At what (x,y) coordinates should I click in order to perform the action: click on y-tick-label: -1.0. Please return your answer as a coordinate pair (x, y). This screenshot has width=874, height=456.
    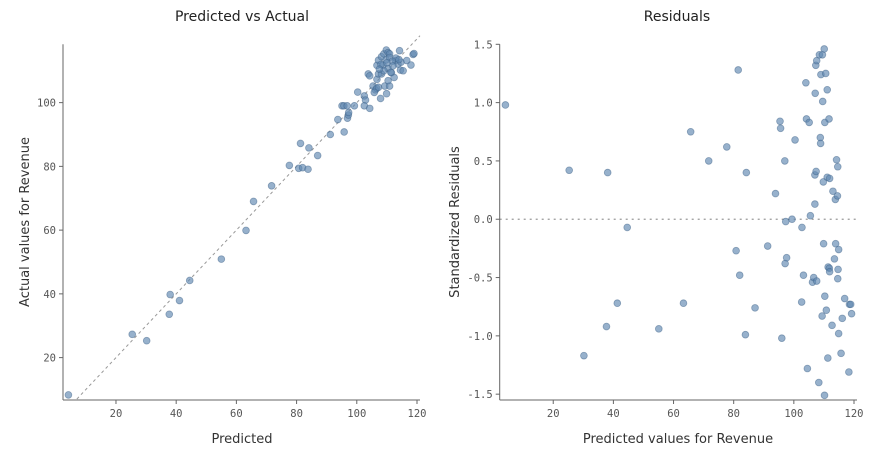
    Looking at the image, I should click on (479, 337).